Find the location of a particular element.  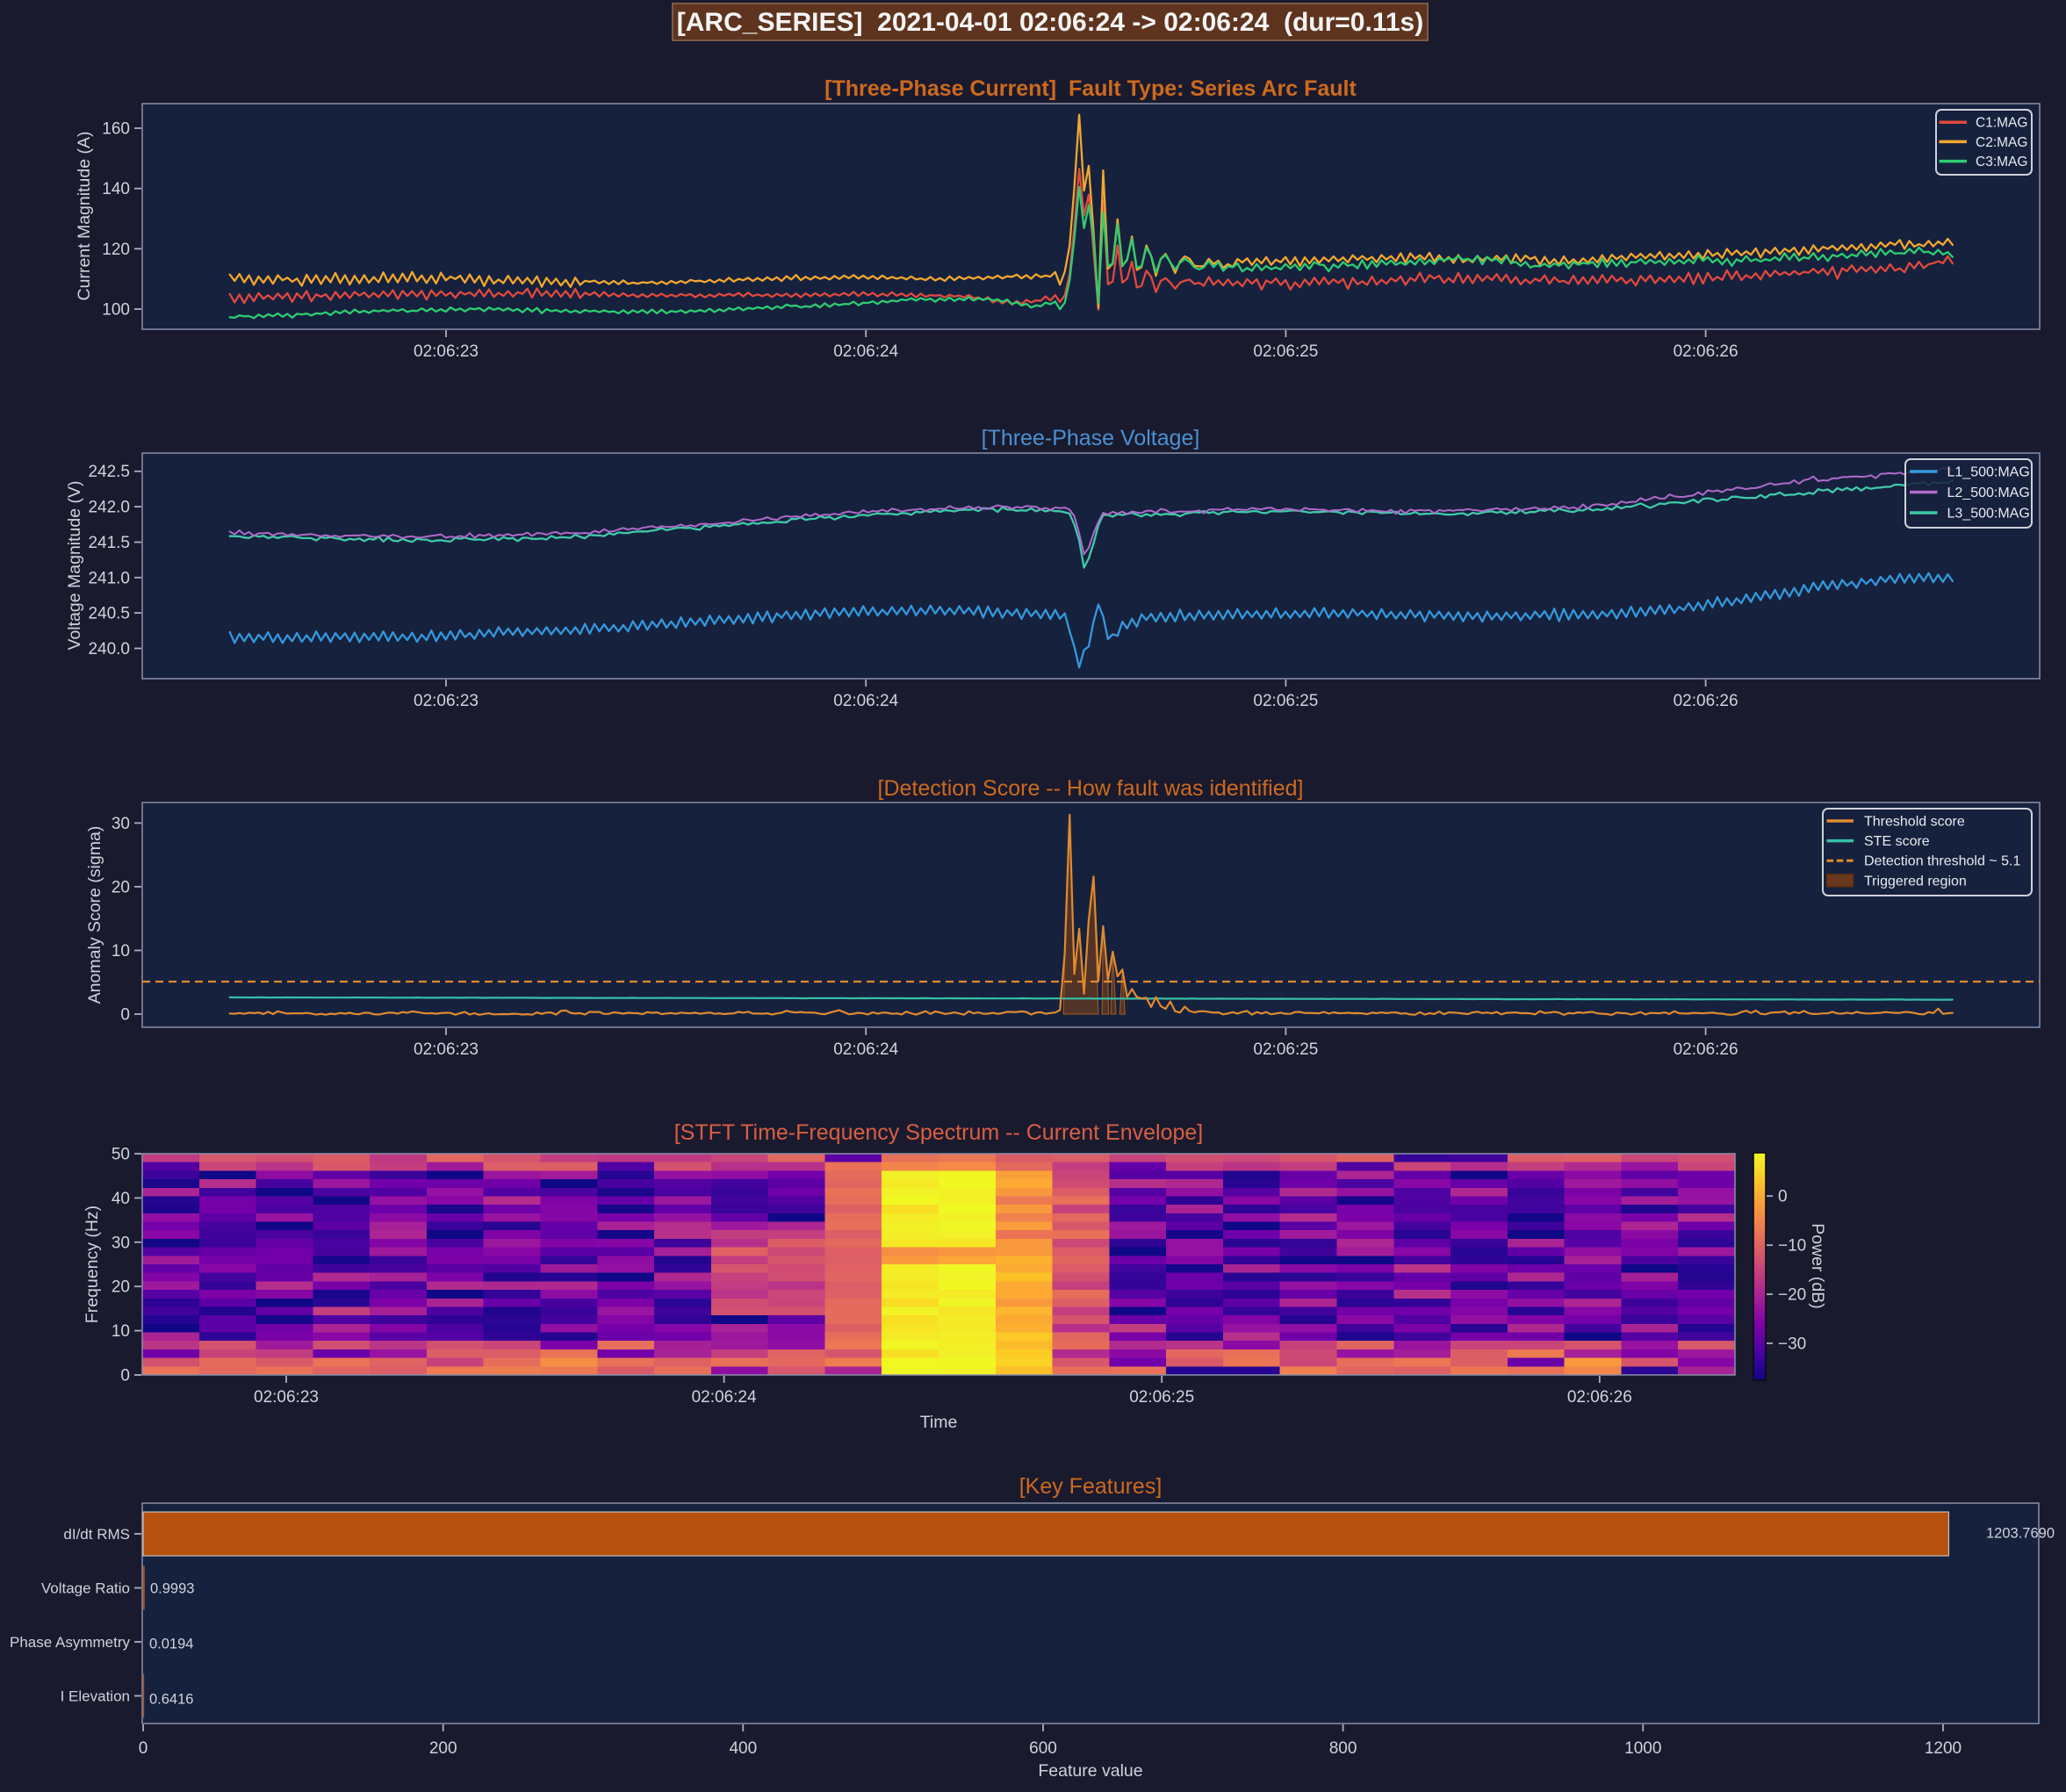

svg-text: Current Magnitude (A) is located at coordinates (85, 216).